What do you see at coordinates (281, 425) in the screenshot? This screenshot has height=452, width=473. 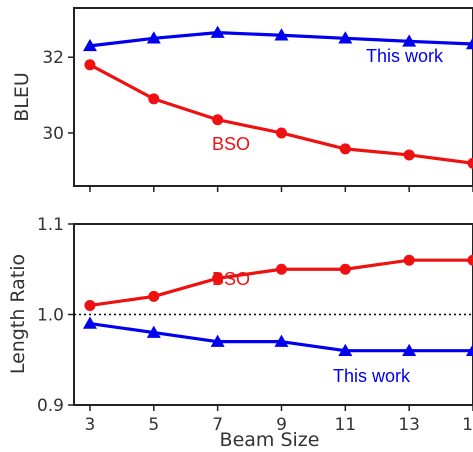 I see `x-tick-label-bottom-3: 9` at bounding box center [281, 425].